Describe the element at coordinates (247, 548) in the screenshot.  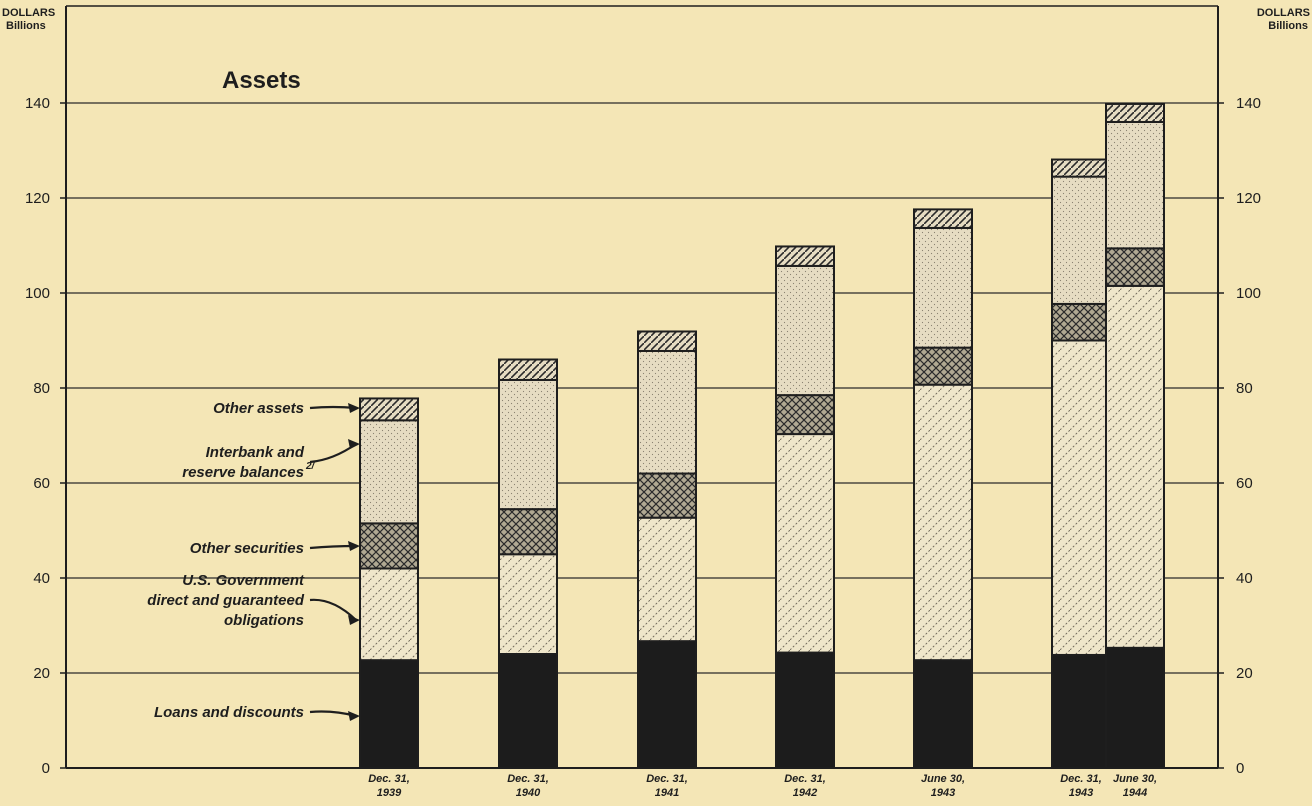
I see `series-label: Other securities` at that location.